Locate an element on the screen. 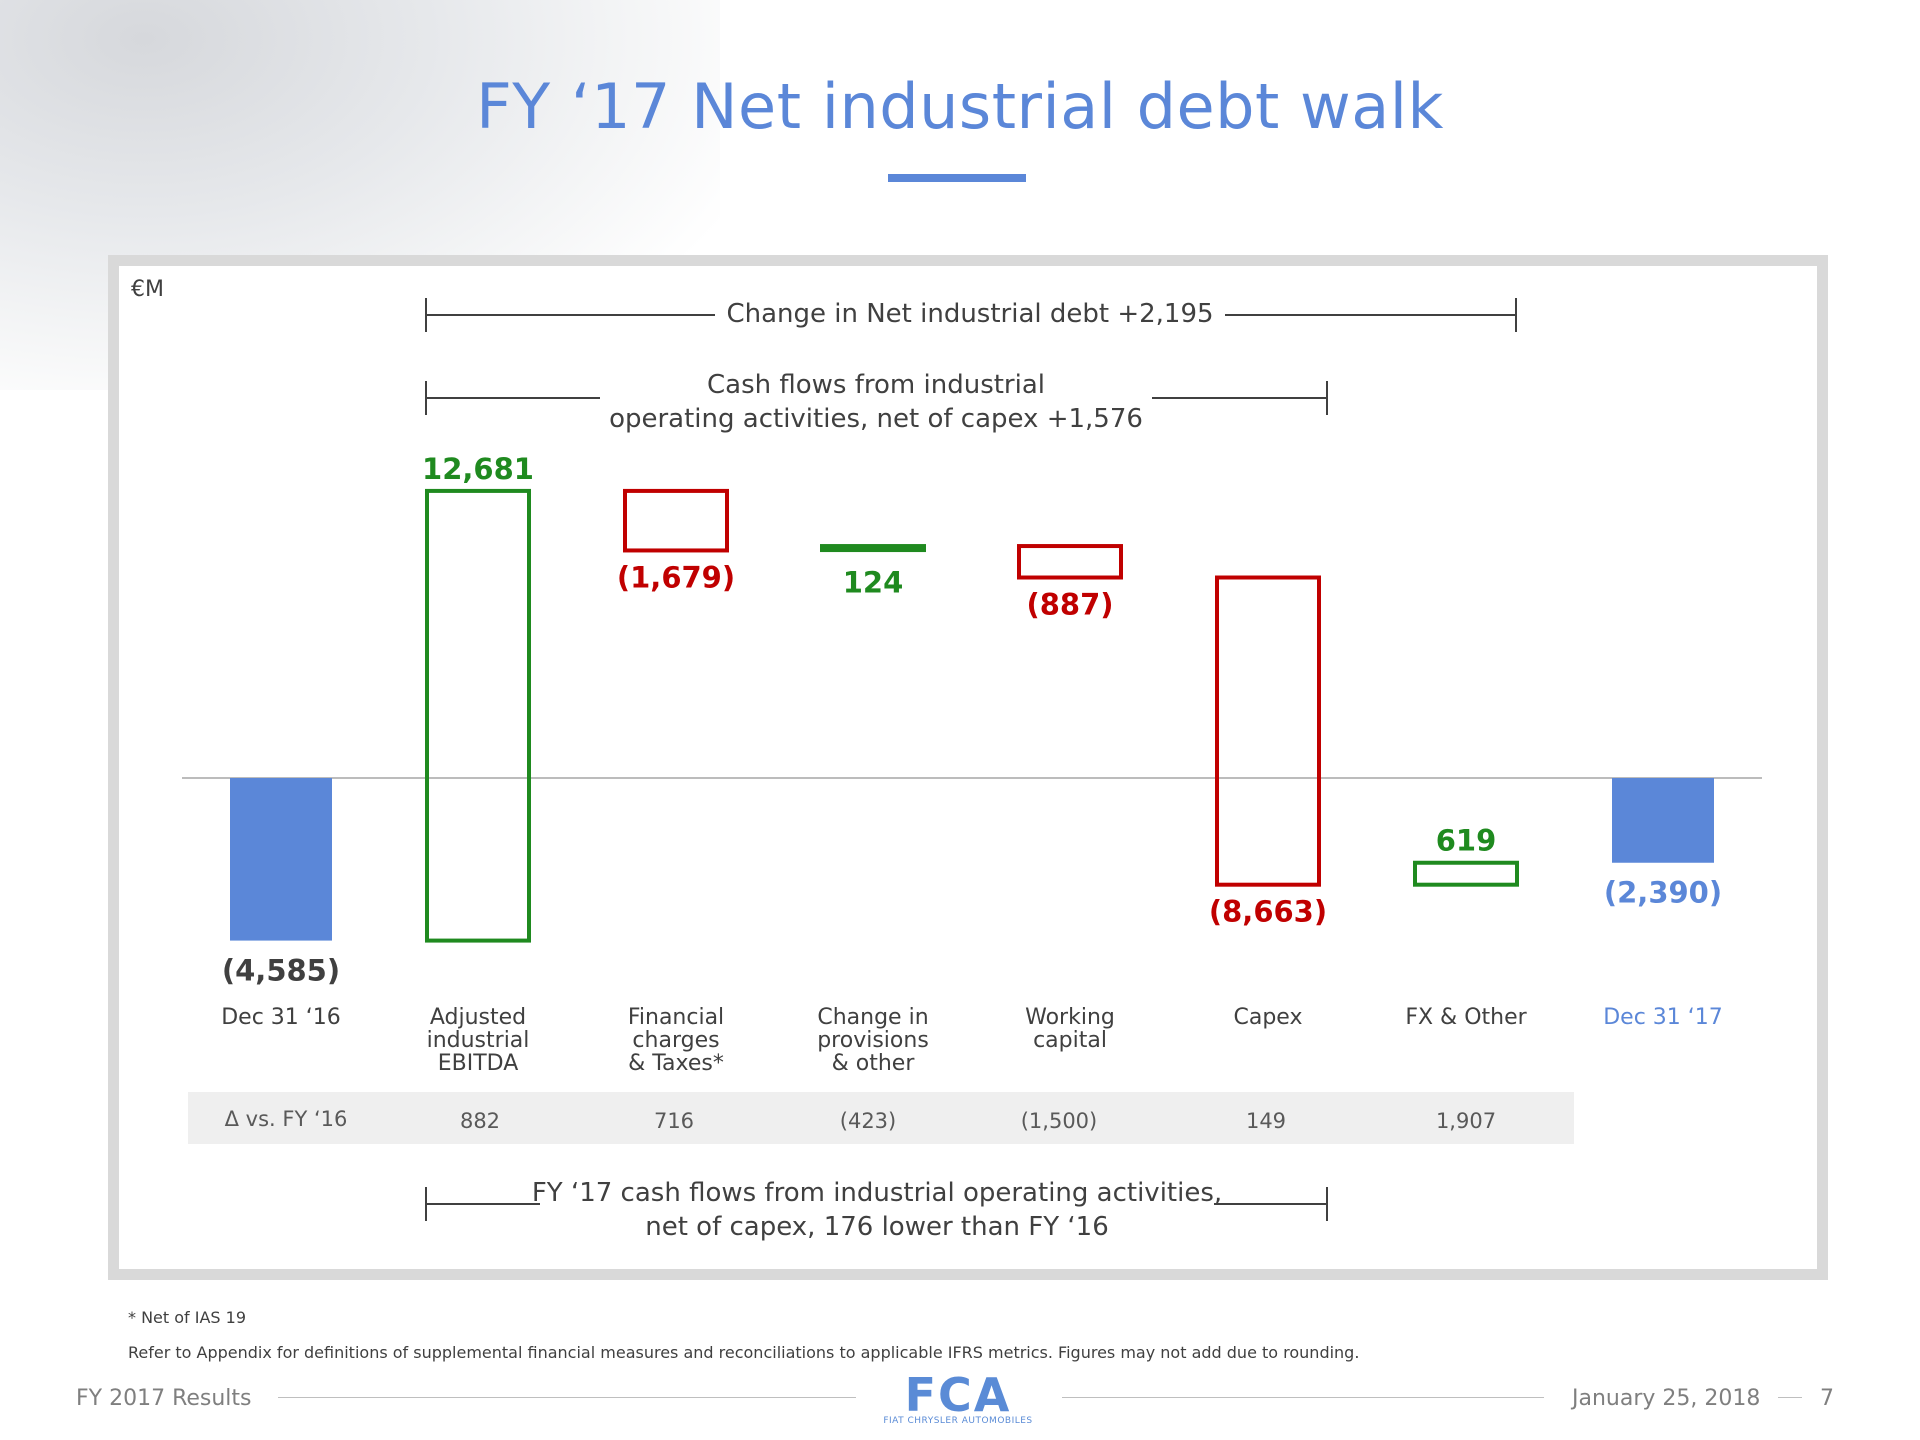 This screenshot has width=1920, height=1440. category-label-3: Change in is located at coordinates (872, 1017).